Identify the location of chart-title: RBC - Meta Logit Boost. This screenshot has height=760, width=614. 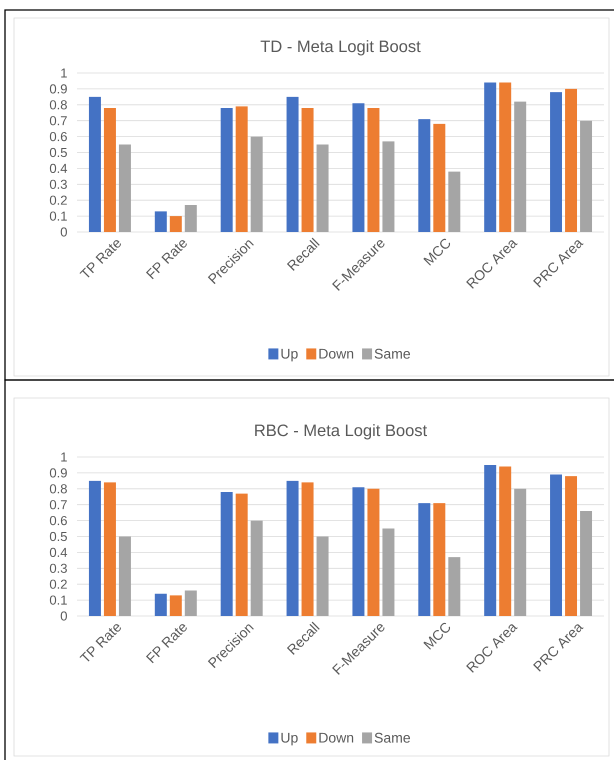
(341, 432).